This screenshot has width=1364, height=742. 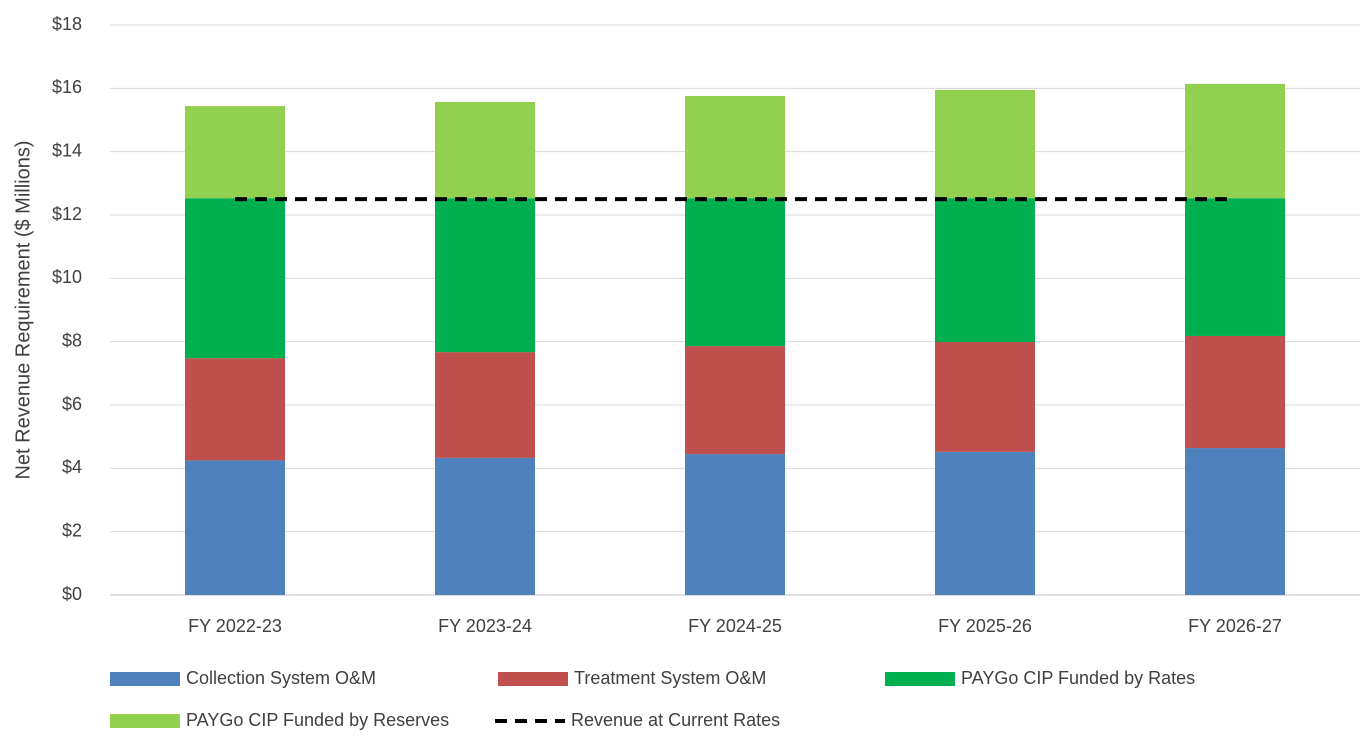 I want to click on y-tick-label: $10, so click(x=67, y=277).